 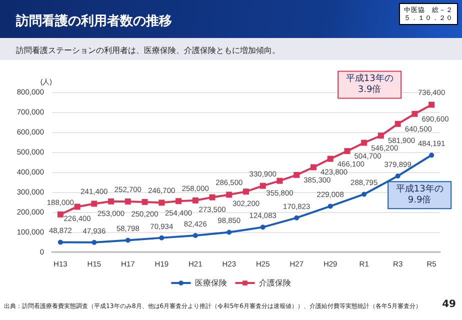 What do you see at coordinates (211, 283) in the screenshot?
I see `legend-label: 医療保険` at bounding box center [211, 283].